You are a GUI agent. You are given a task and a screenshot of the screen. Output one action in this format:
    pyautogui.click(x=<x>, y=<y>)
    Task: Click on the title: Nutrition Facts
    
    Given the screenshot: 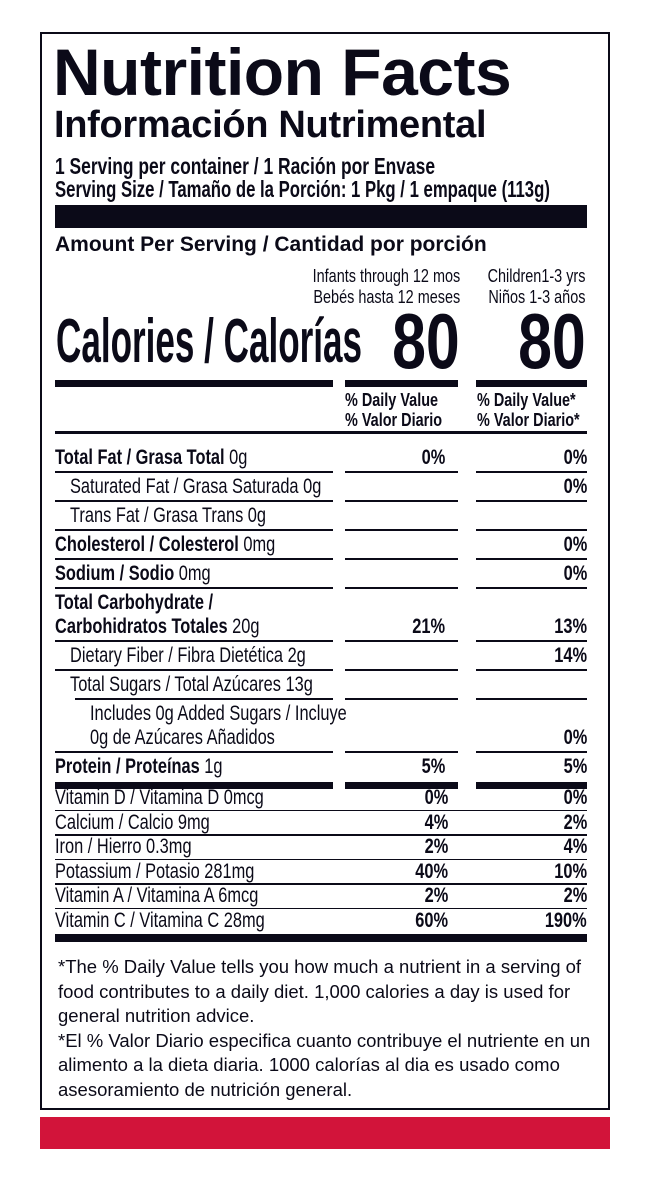 What is the action you would take?
    pyautogui.click(x=282, y=72)
    